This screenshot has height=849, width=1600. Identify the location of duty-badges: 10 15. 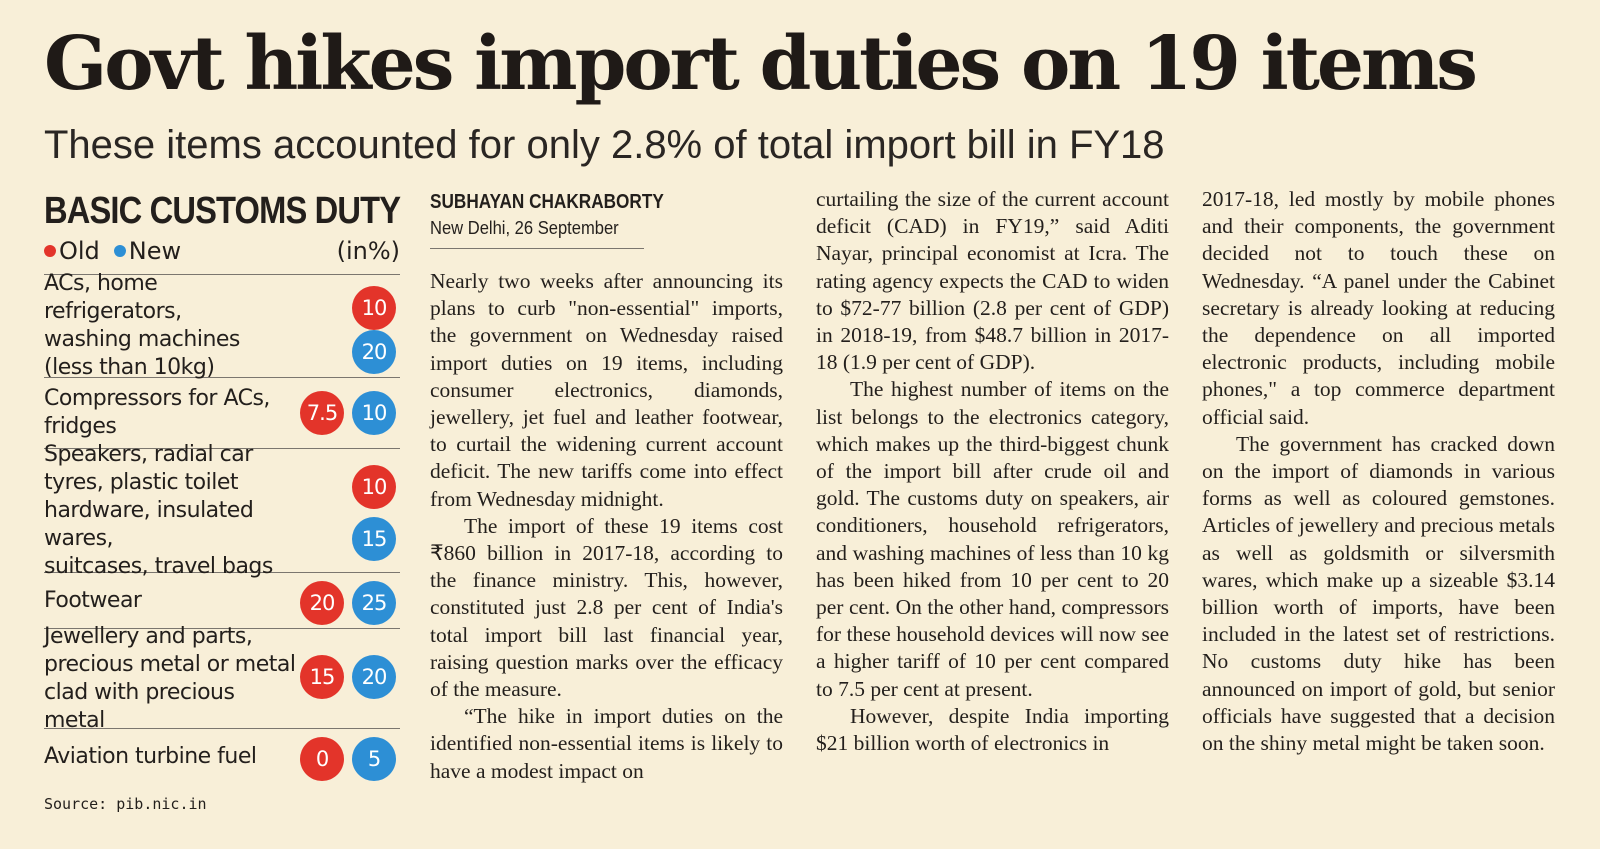
(348, 510).